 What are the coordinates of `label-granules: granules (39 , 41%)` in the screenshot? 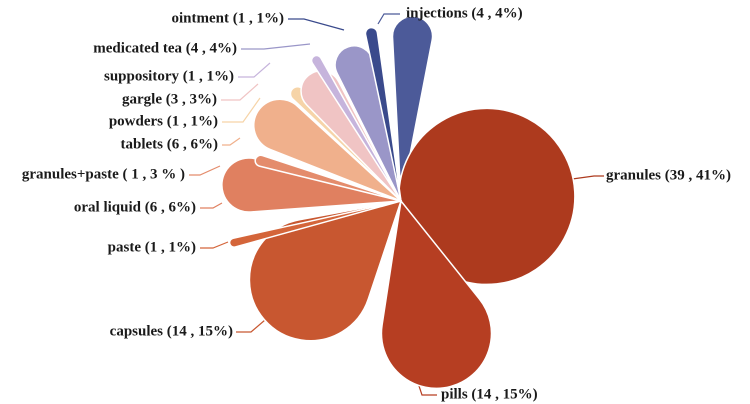 It's located at (668, 175).